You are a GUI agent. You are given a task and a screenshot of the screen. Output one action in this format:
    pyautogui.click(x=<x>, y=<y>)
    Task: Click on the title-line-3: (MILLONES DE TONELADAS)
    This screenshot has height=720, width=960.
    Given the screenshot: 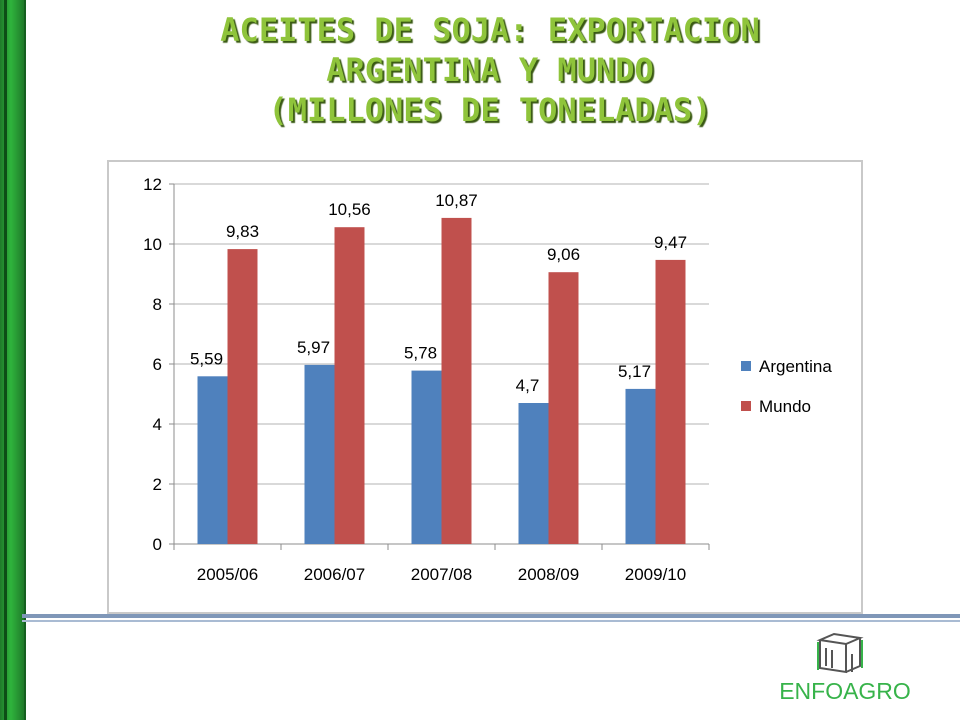 What is the action you would take?
    pyautogui.click(x=490, y=110)
    